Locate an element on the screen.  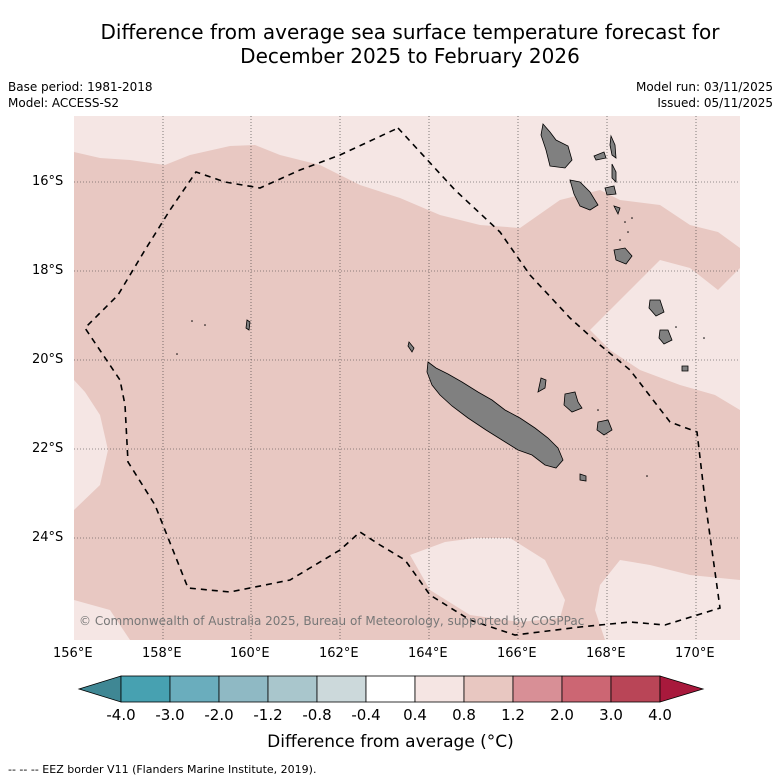
issued-date: Issued: 05/11/2025 is located at coordinates (715, 103).